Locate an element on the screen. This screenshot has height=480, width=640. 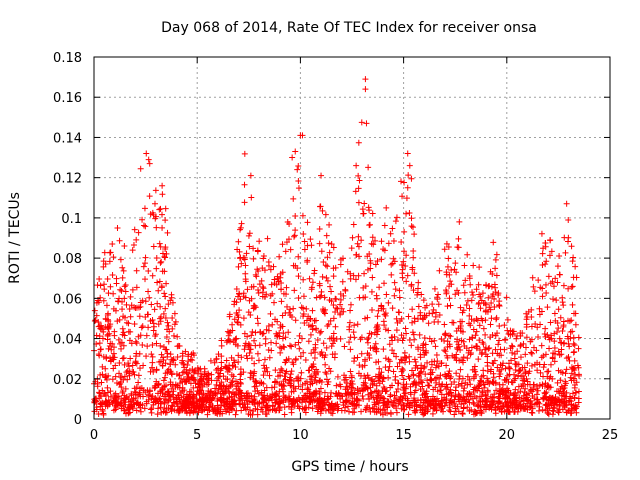
x-tick-label: 20 is located at coordinates (507, 435).